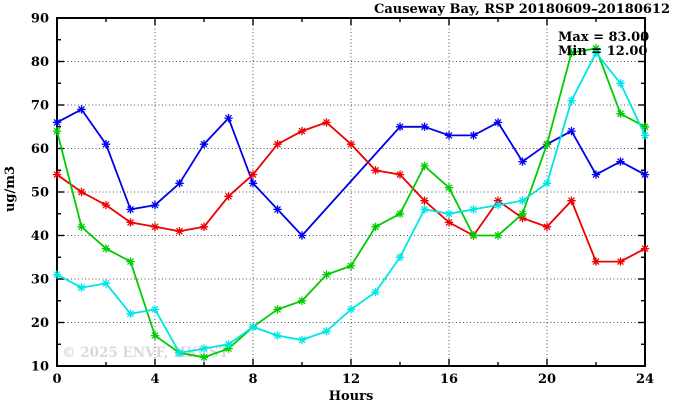  I want to click on y-tick-label: 90, so click(40, 19).